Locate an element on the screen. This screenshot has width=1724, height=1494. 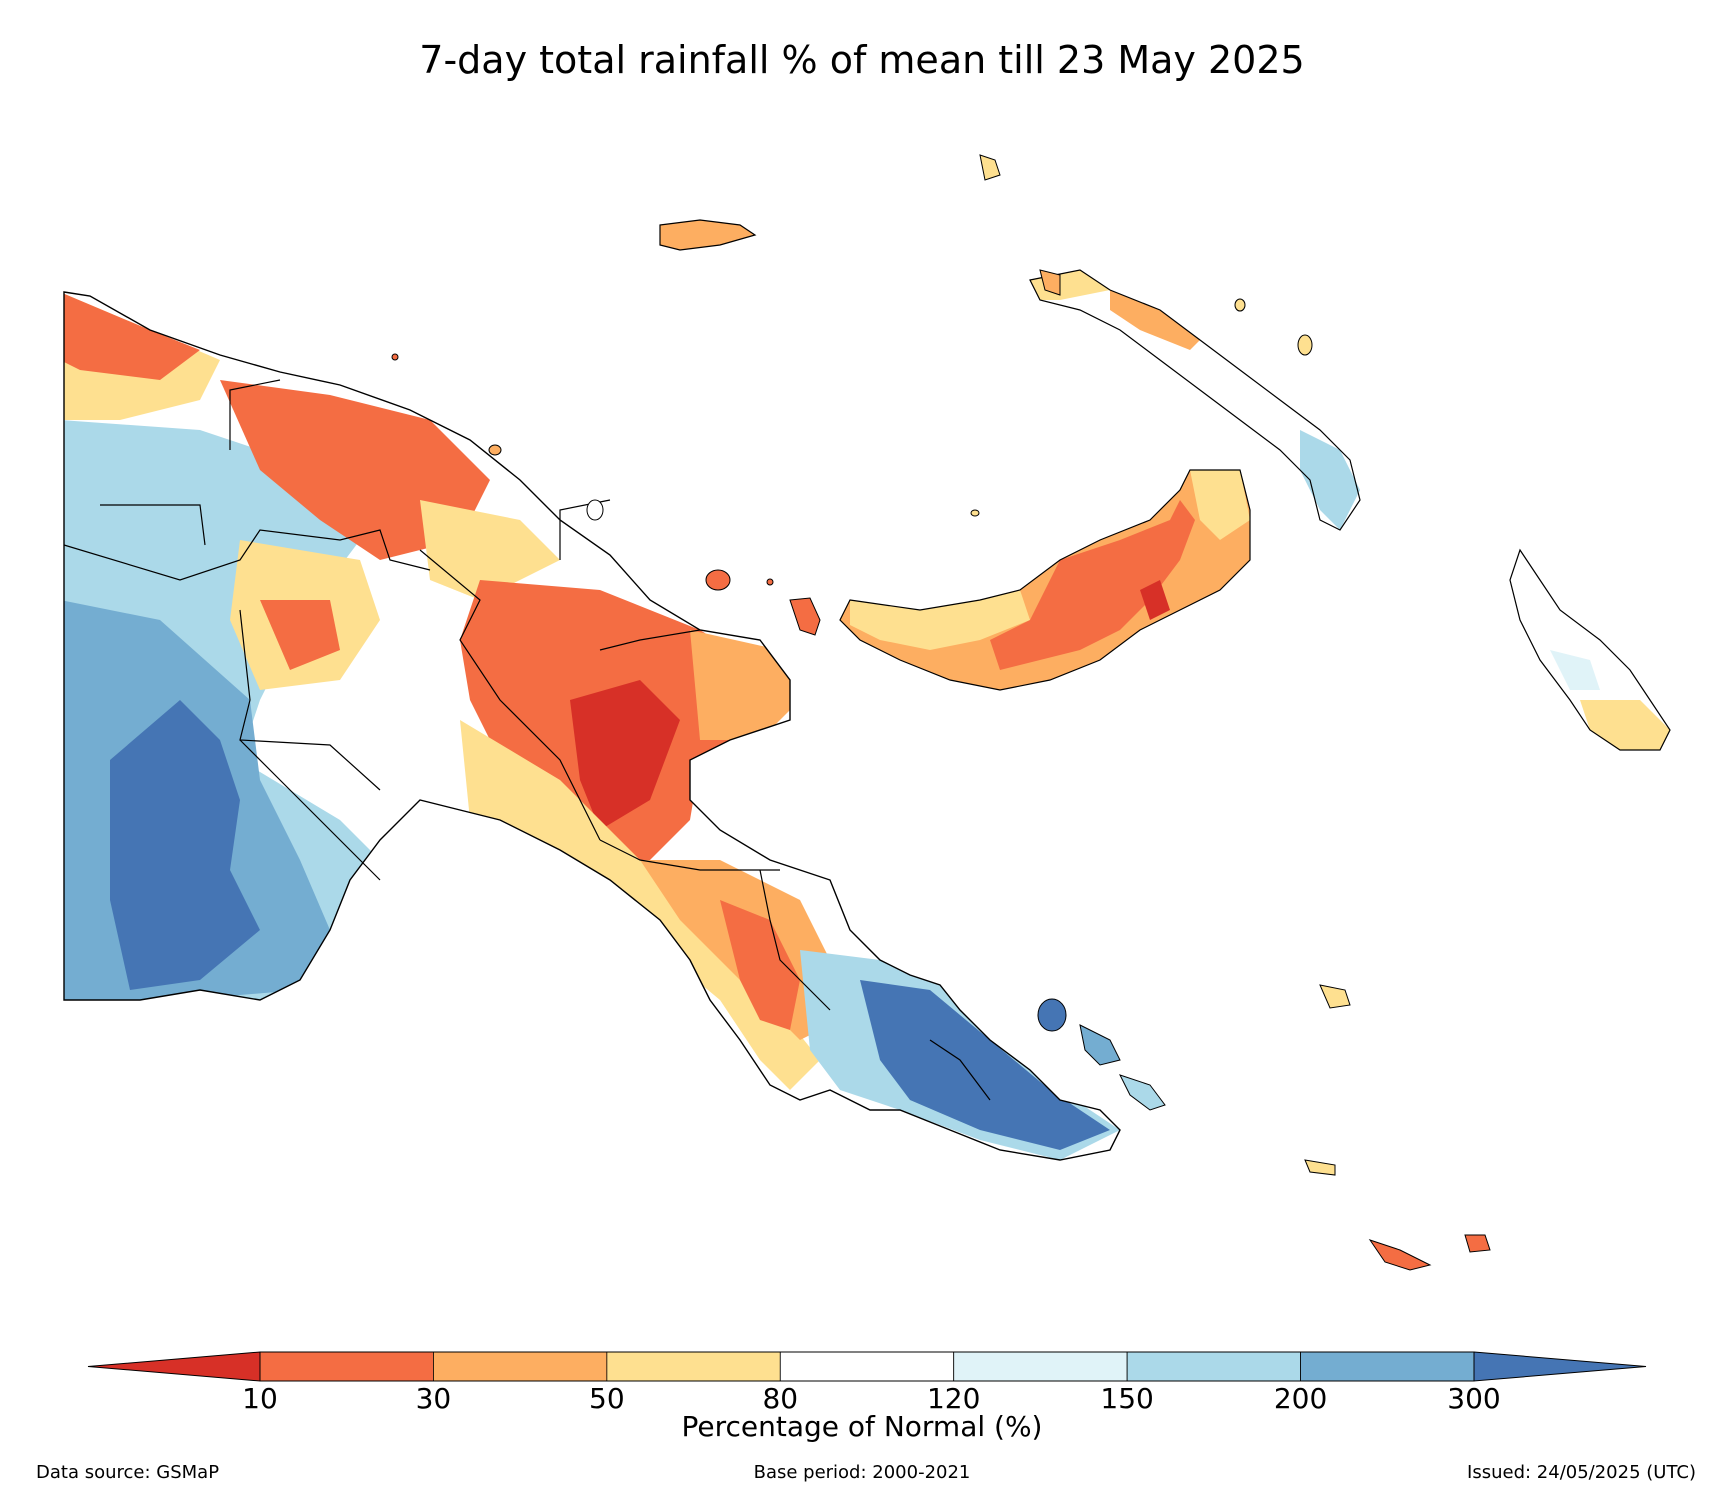
issued-date-note: Issued: 24/05/2025 (UTC) is located at coordinates (1581, 1472).